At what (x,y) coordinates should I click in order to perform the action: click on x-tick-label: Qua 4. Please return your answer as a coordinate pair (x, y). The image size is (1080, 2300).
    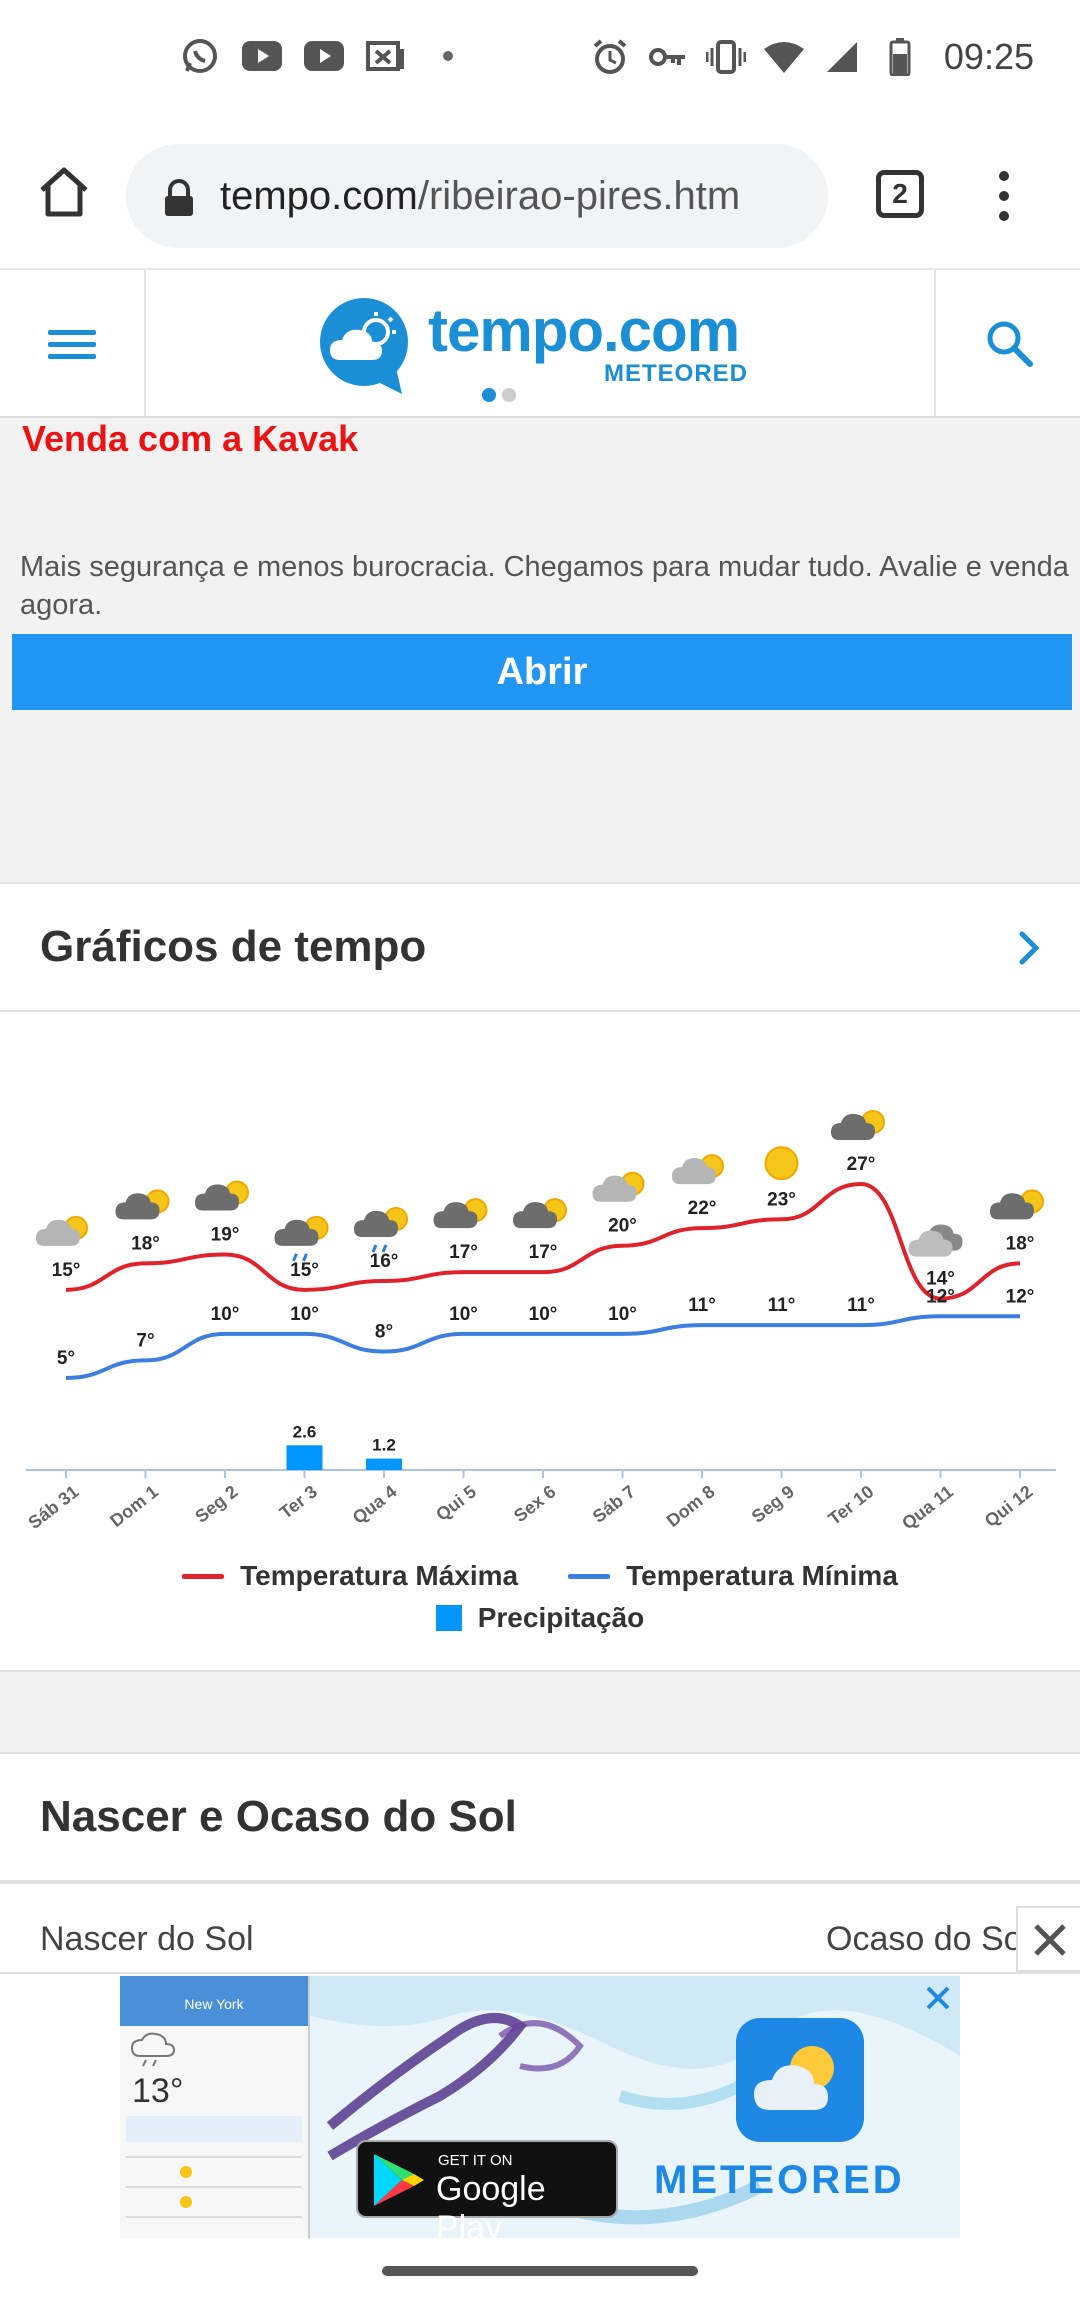
    Looking at the image, I should click on (375, 1504).